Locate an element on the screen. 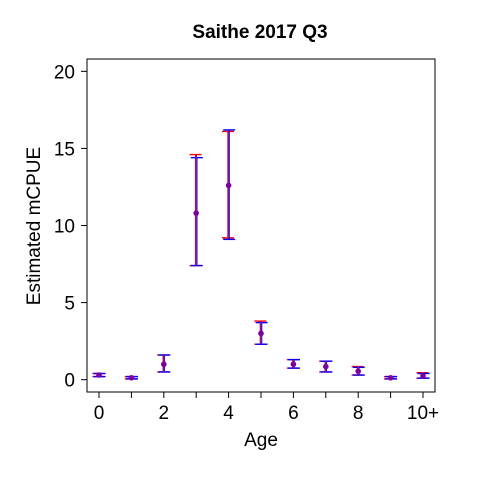 This screenshot has width=480, height=480. chart-title: Saithe 2017 Q3 is located at coordinates (259, 32).